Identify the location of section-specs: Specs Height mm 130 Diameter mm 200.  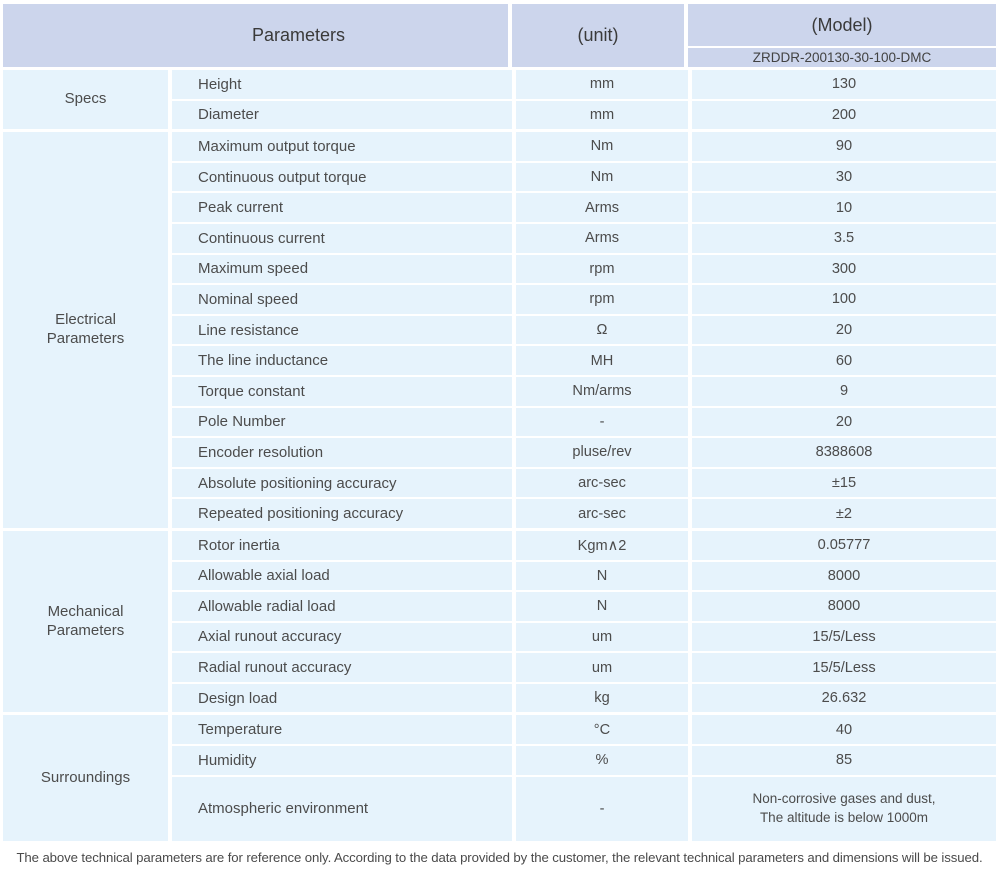
(499, 100).